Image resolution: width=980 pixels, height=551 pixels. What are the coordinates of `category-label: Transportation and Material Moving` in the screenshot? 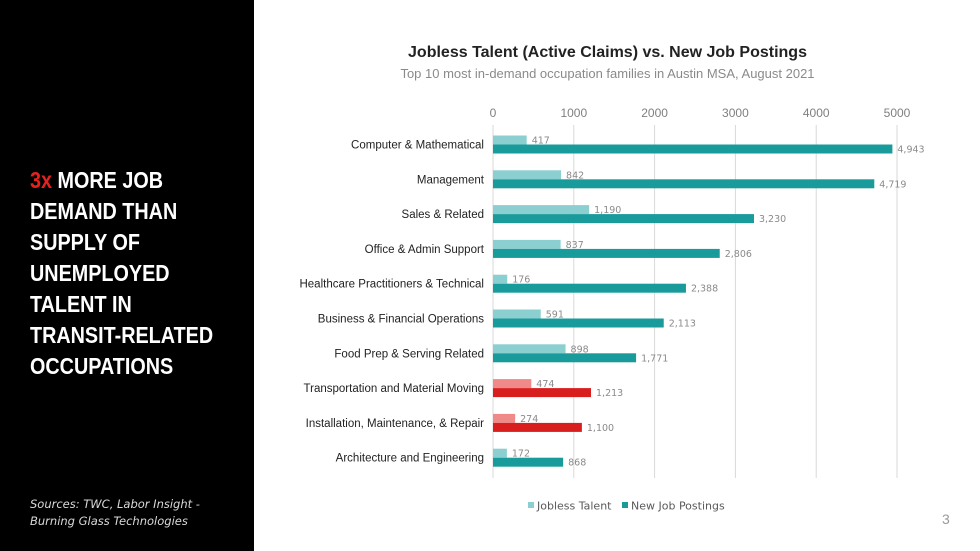 It's located at (394, 389).